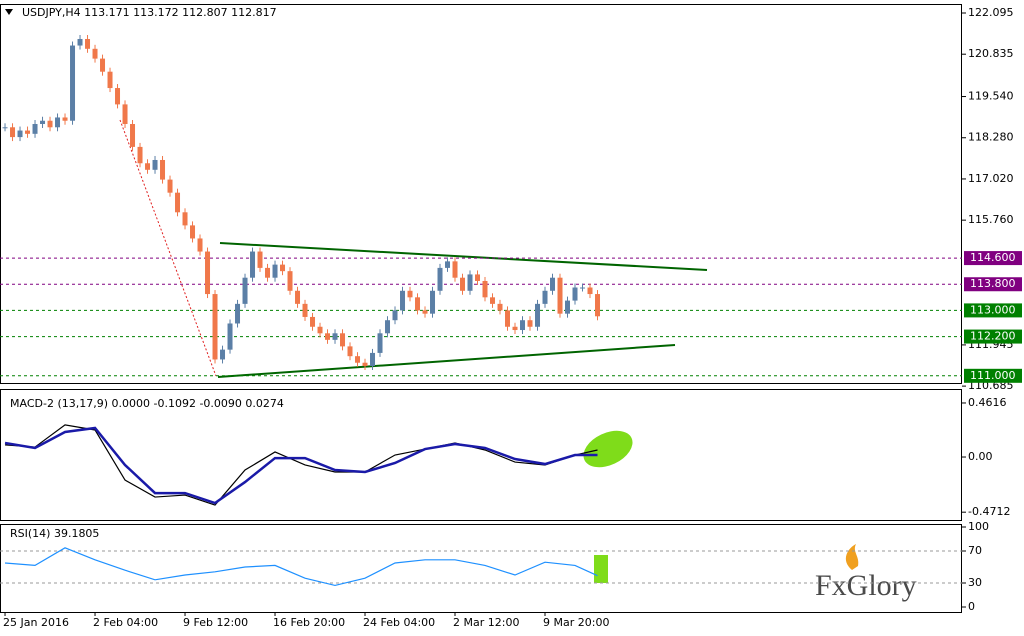  I want to click on y-tick-label: 70, so click(975, 550).